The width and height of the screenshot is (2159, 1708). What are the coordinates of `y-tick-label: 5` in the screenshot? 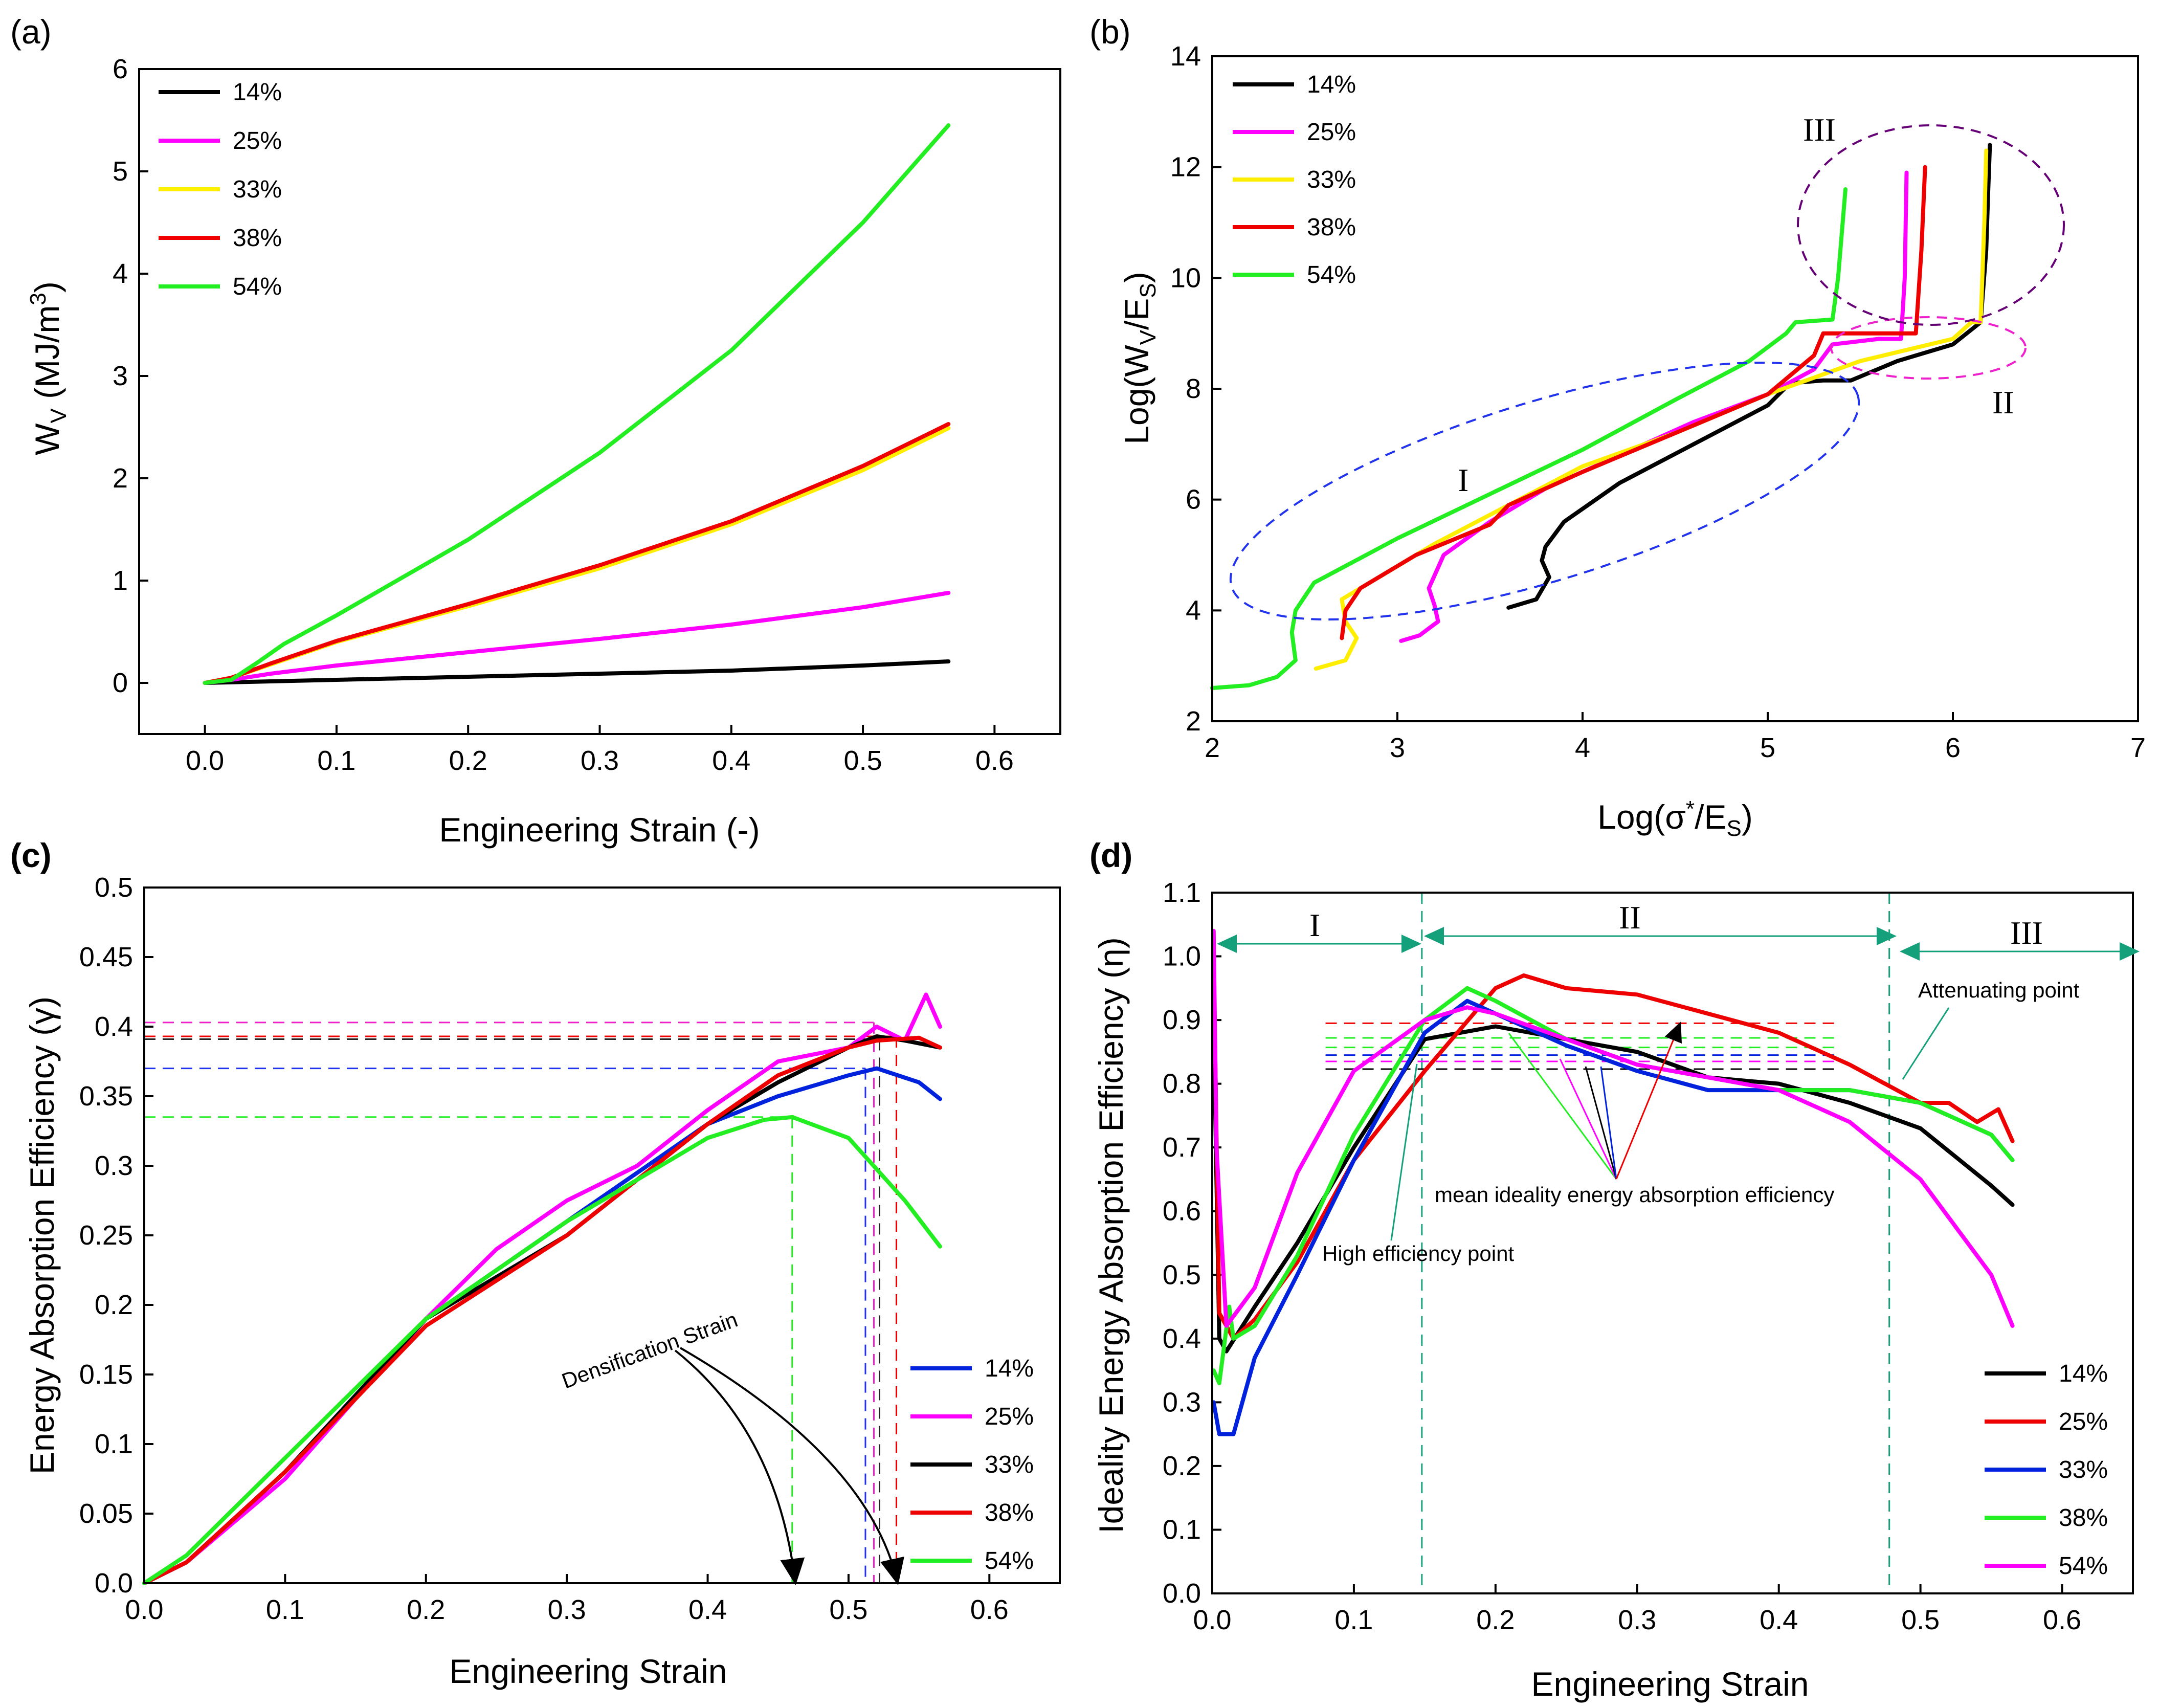 It's located at (120, 172).